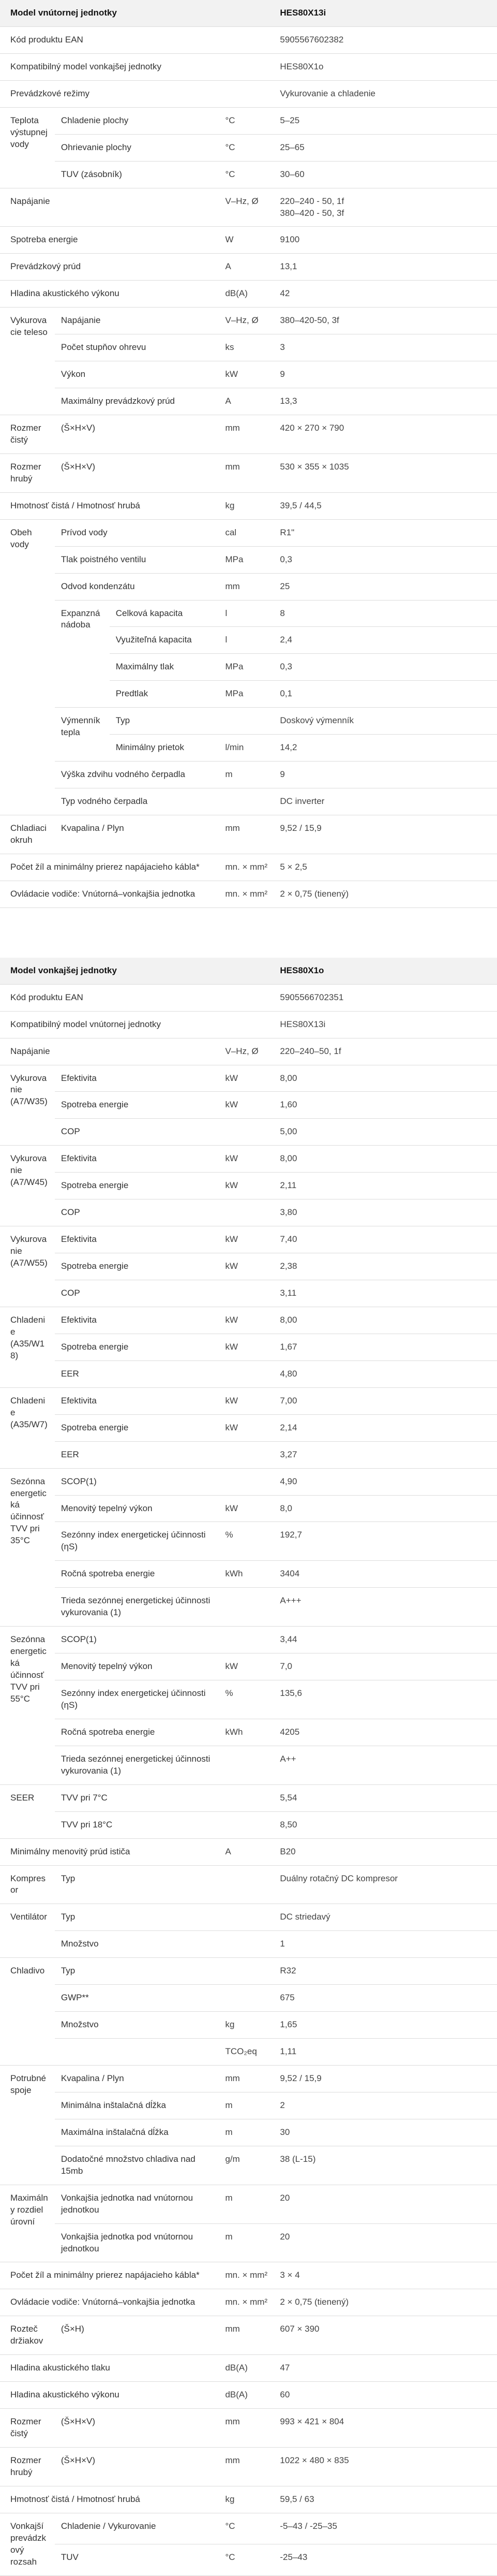 The width and height of the screenshot is (497, 2576). What do you see at coordinates (385, 1885) in the screenshot?
I see `row-value: Duálny rotačný DC kompresor` at bounding box center [385, 1885].